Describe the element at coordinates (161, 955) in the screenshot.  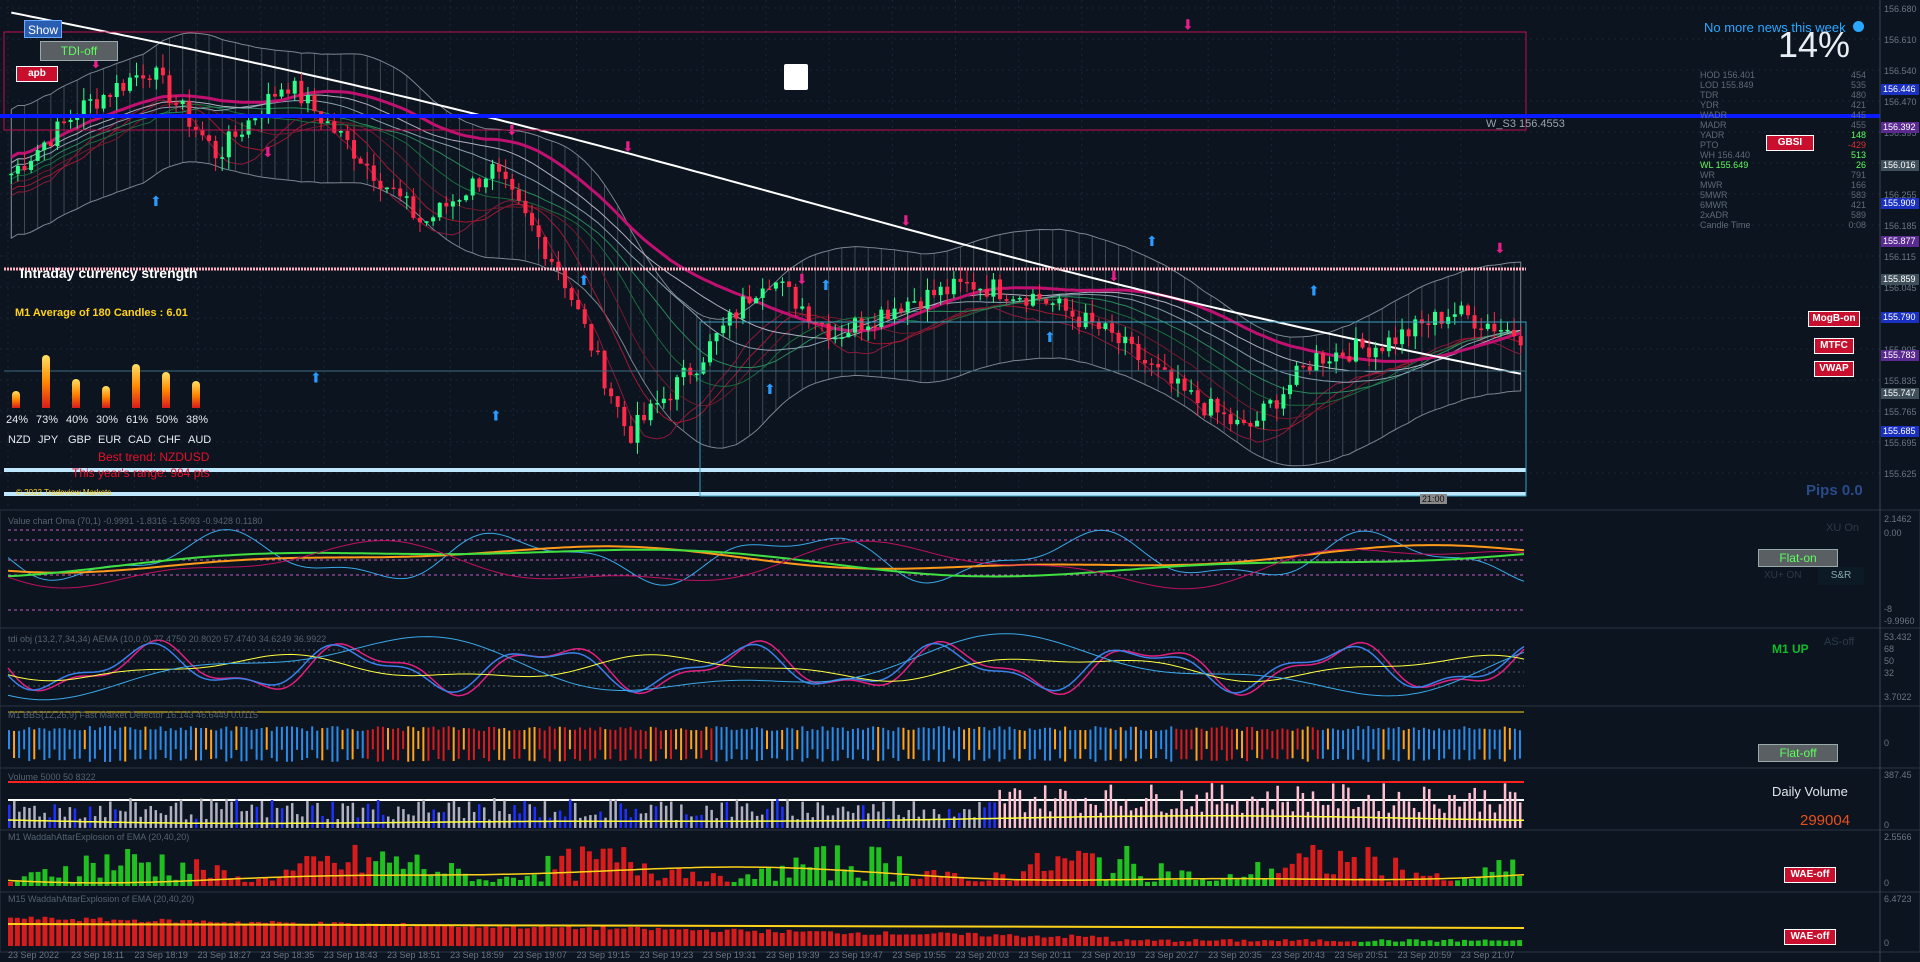
I see `time-tick: 23 Sep 18:19` at that location.